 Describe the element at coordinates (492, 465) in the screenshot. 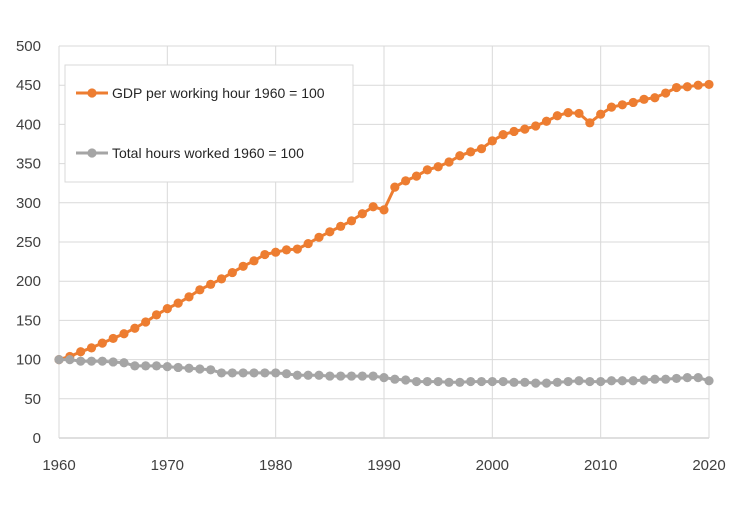

I see `x-tick-label: 2000` at that location.